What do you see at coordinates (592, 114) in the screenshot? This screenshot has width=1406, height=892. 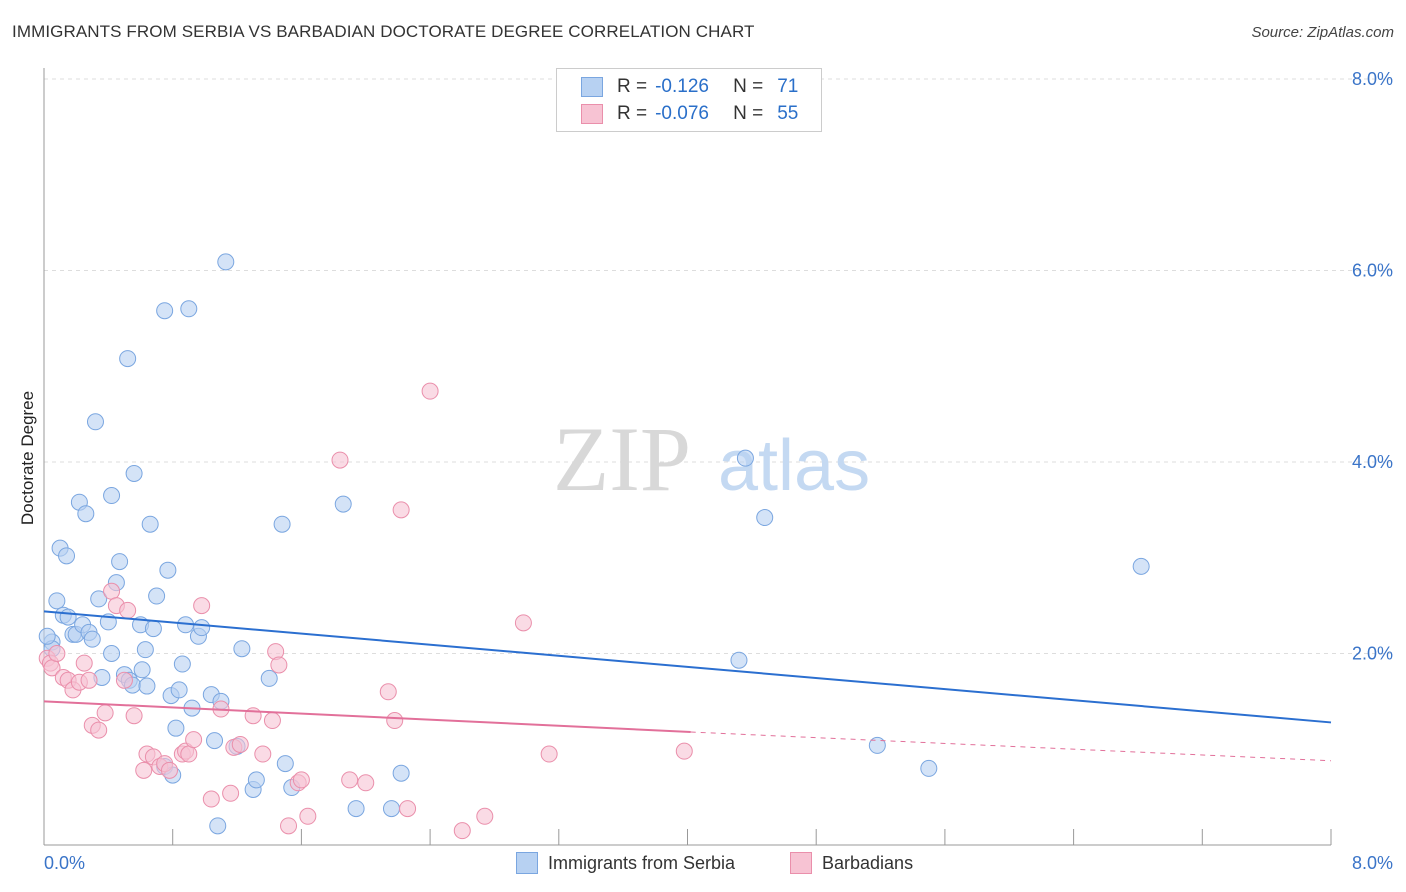 I see `legend-swatch-pink` at bounding box center [592, 114].